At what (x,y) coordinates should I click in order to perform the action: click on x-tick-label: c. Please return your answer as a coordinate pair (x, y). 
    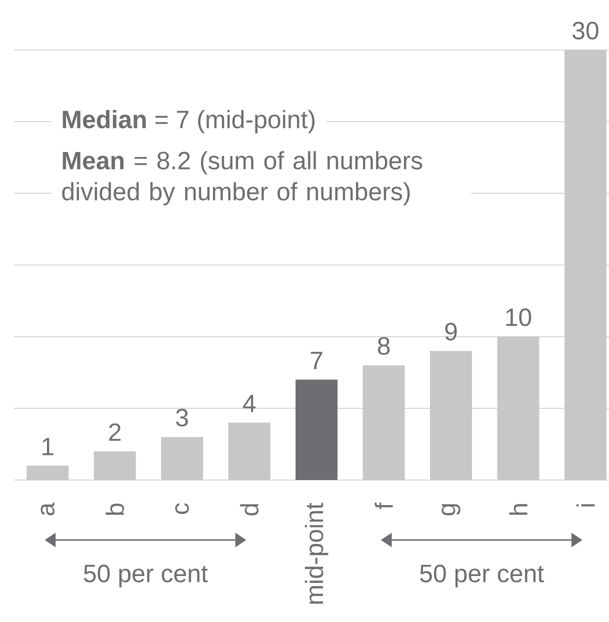
    Looking at the image, I should click on (182, 508).